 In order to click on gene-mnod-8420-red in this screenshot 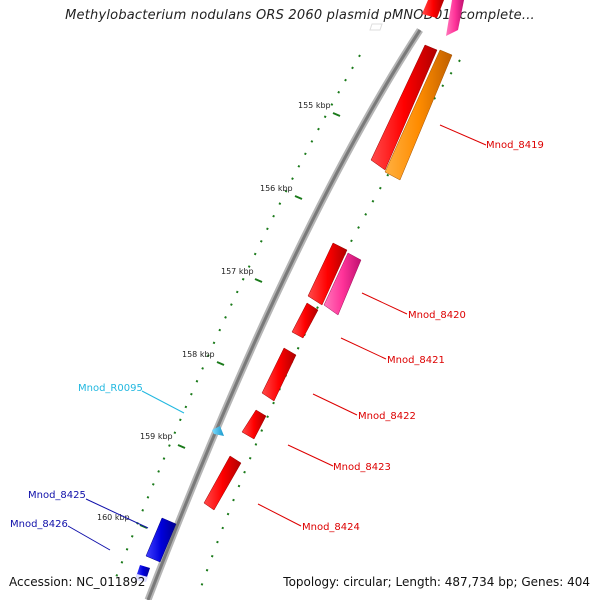, I will do `click(327, 274)`.